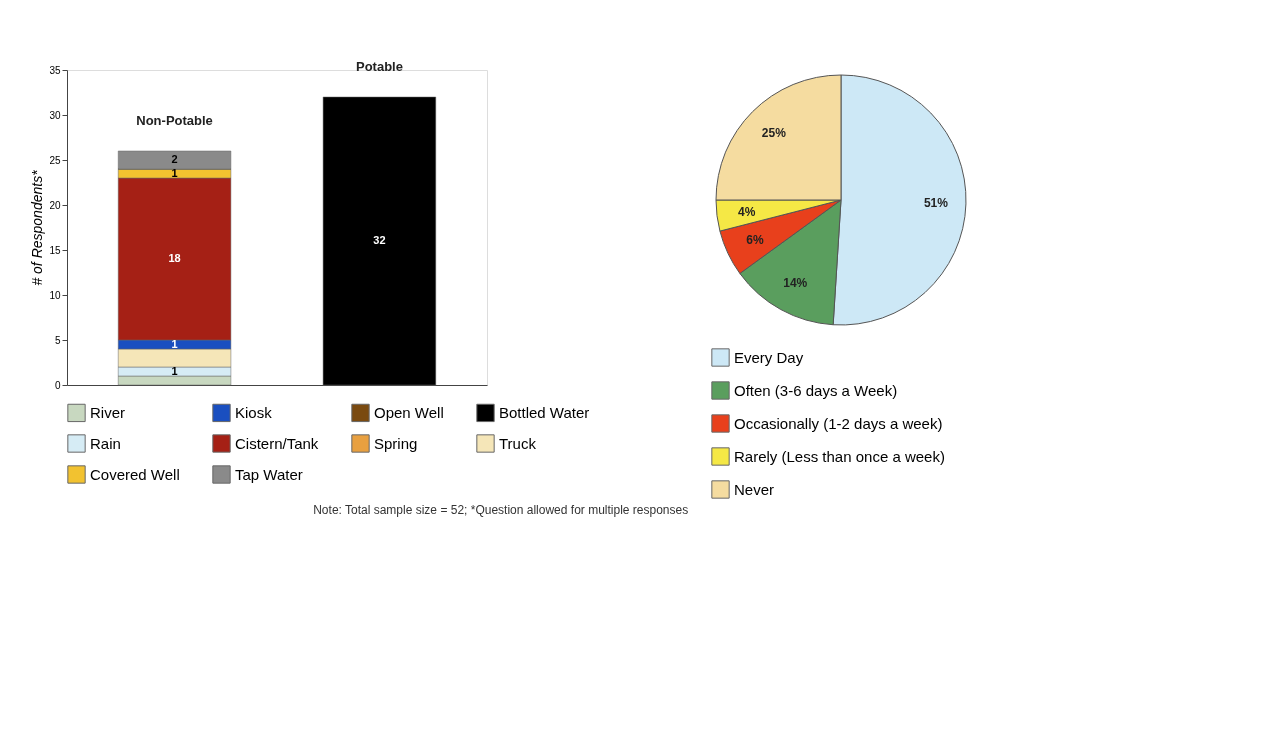  What do you see at coordinates (936, 202) in the screenshot?
I see `data-label: 51%` at bounding box center [936, 202].